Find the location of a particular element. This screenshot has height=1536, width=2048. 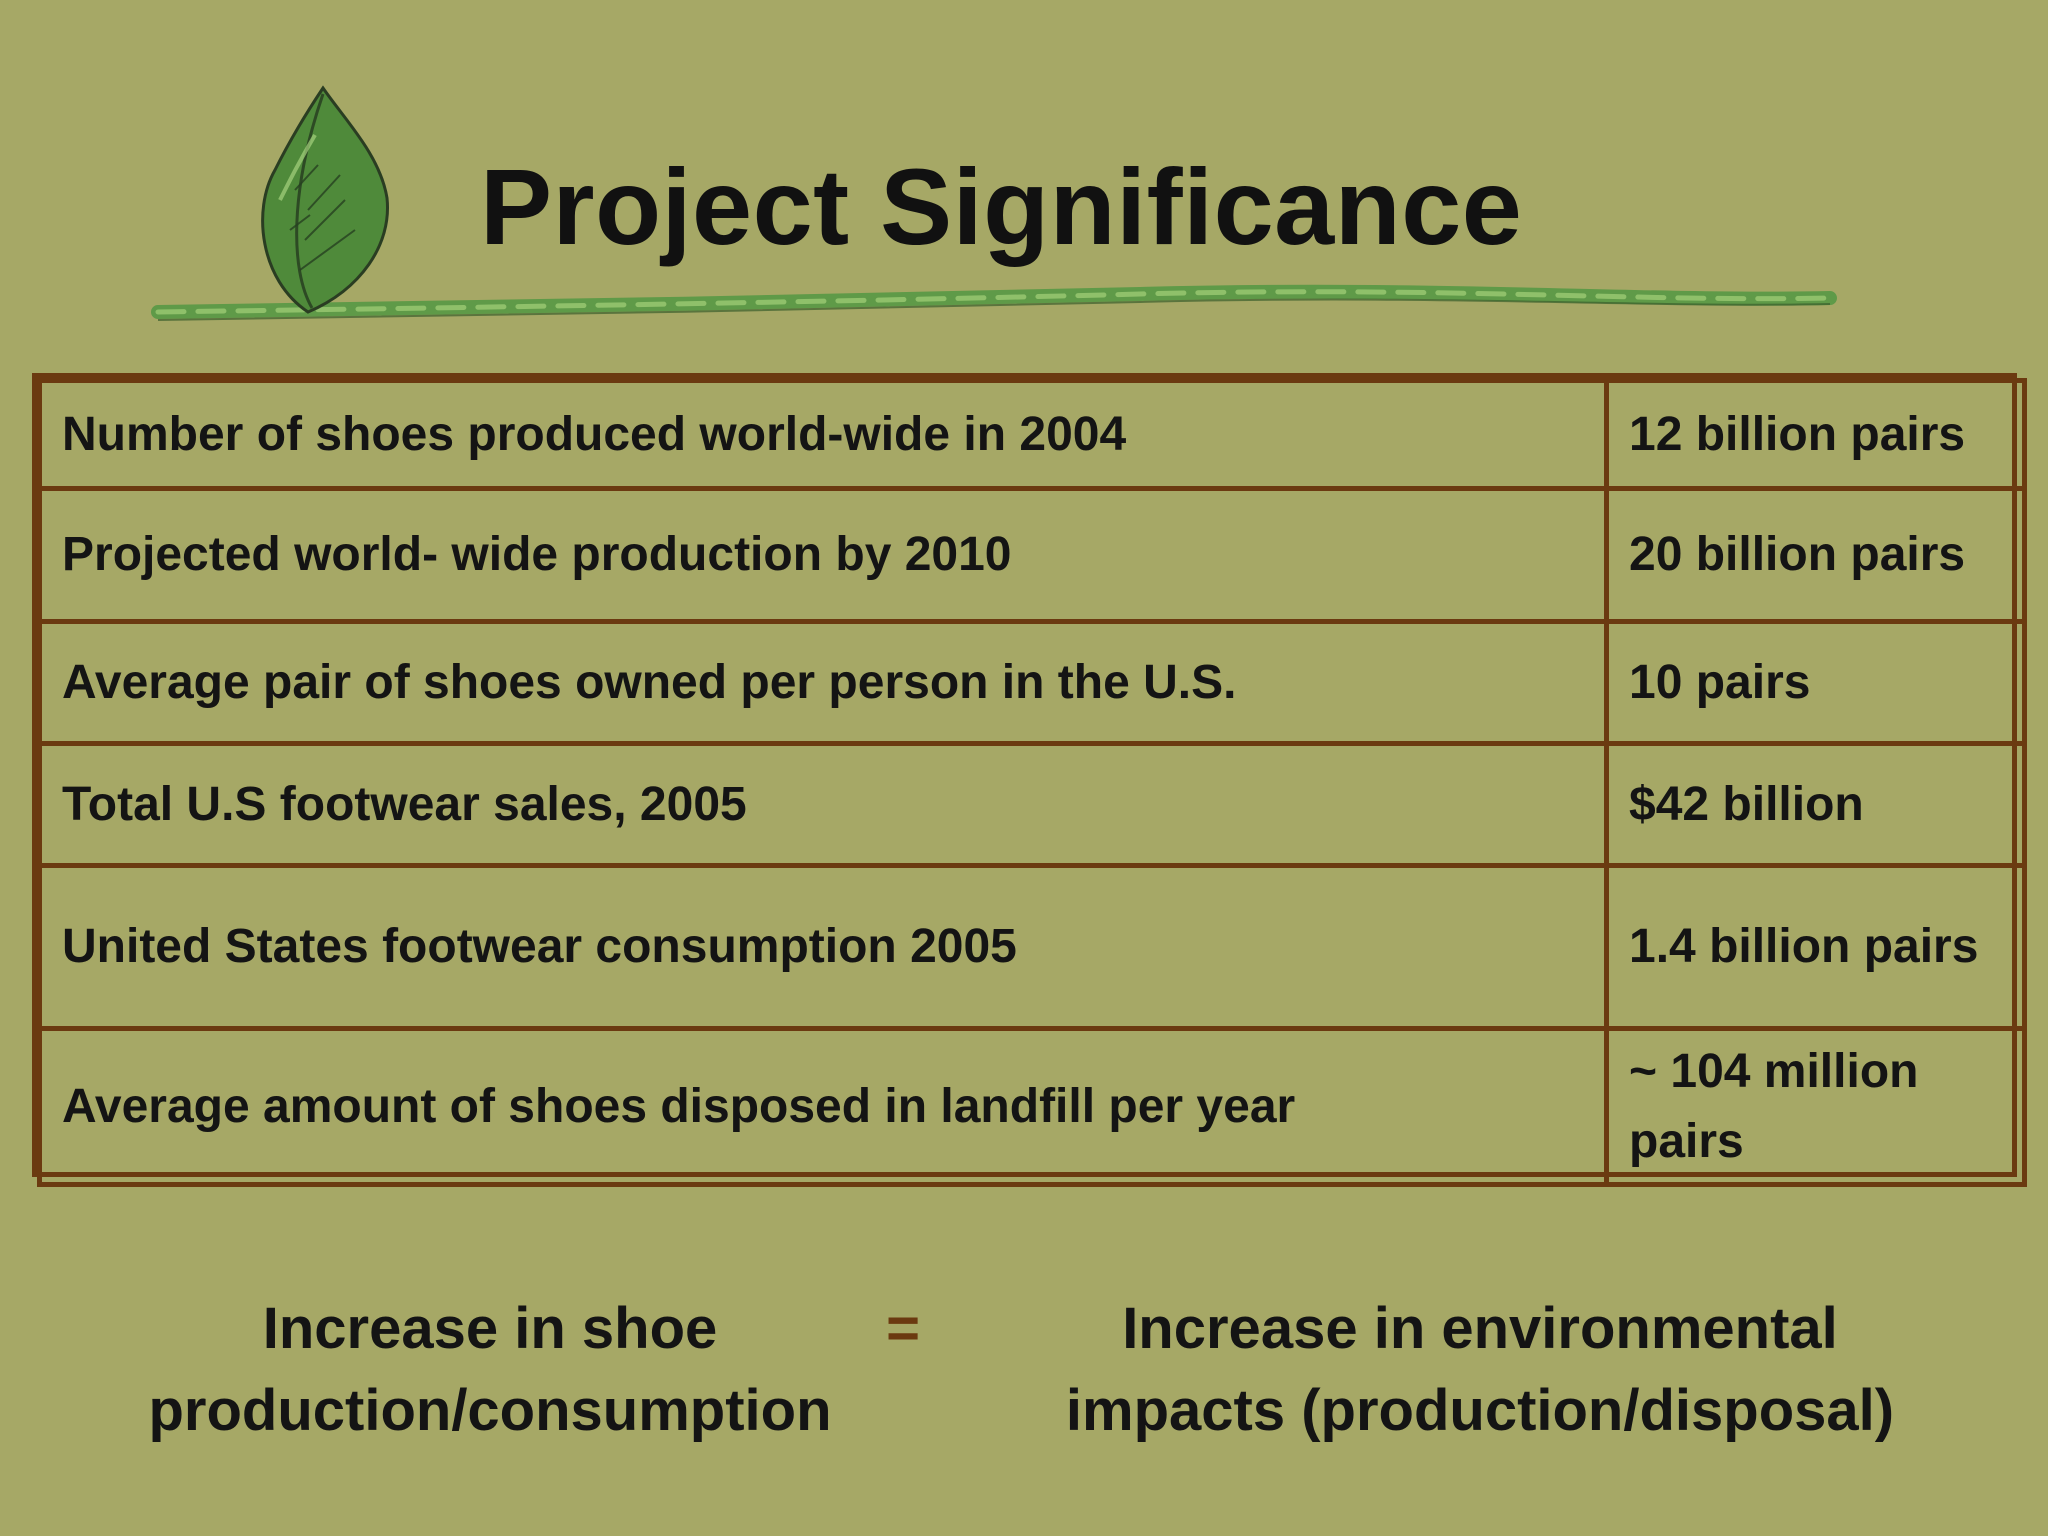

row-value: 12 billion pairs is located at coordinates (1815, 434).